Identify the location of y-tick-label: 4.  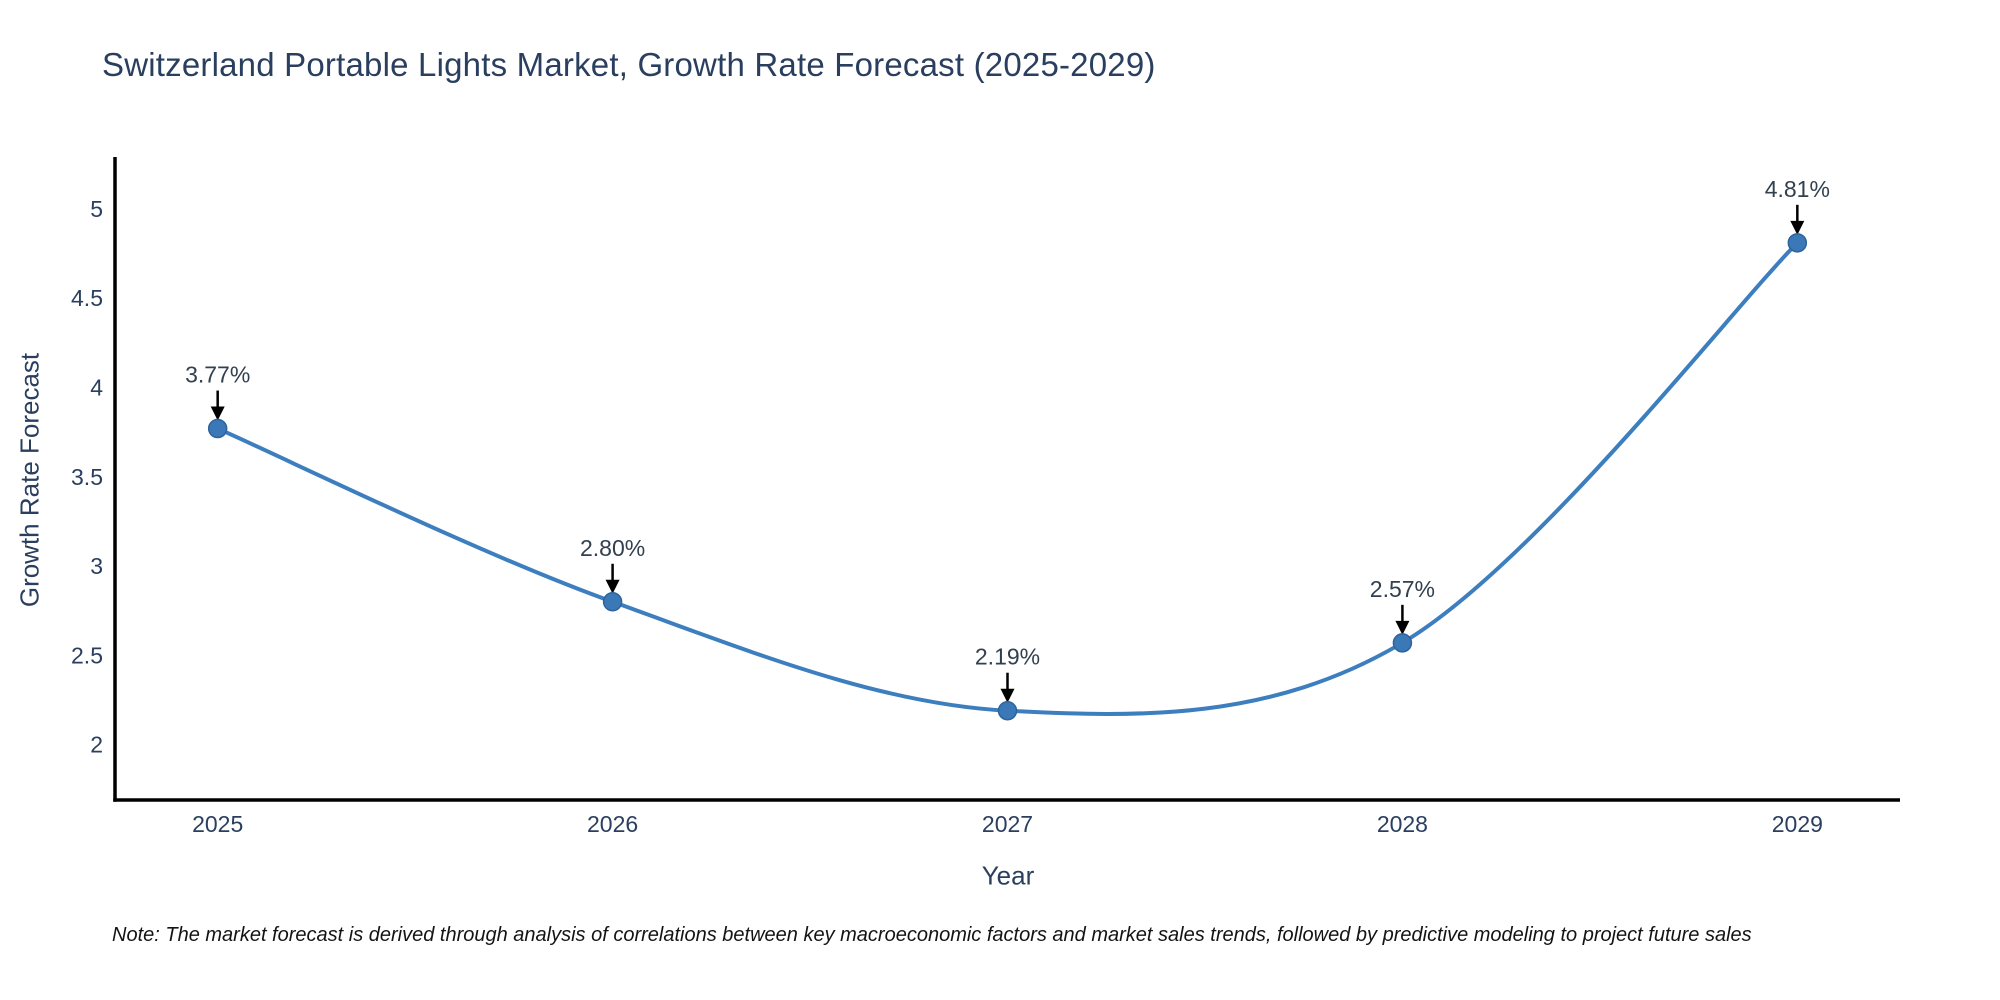
(96, 387).